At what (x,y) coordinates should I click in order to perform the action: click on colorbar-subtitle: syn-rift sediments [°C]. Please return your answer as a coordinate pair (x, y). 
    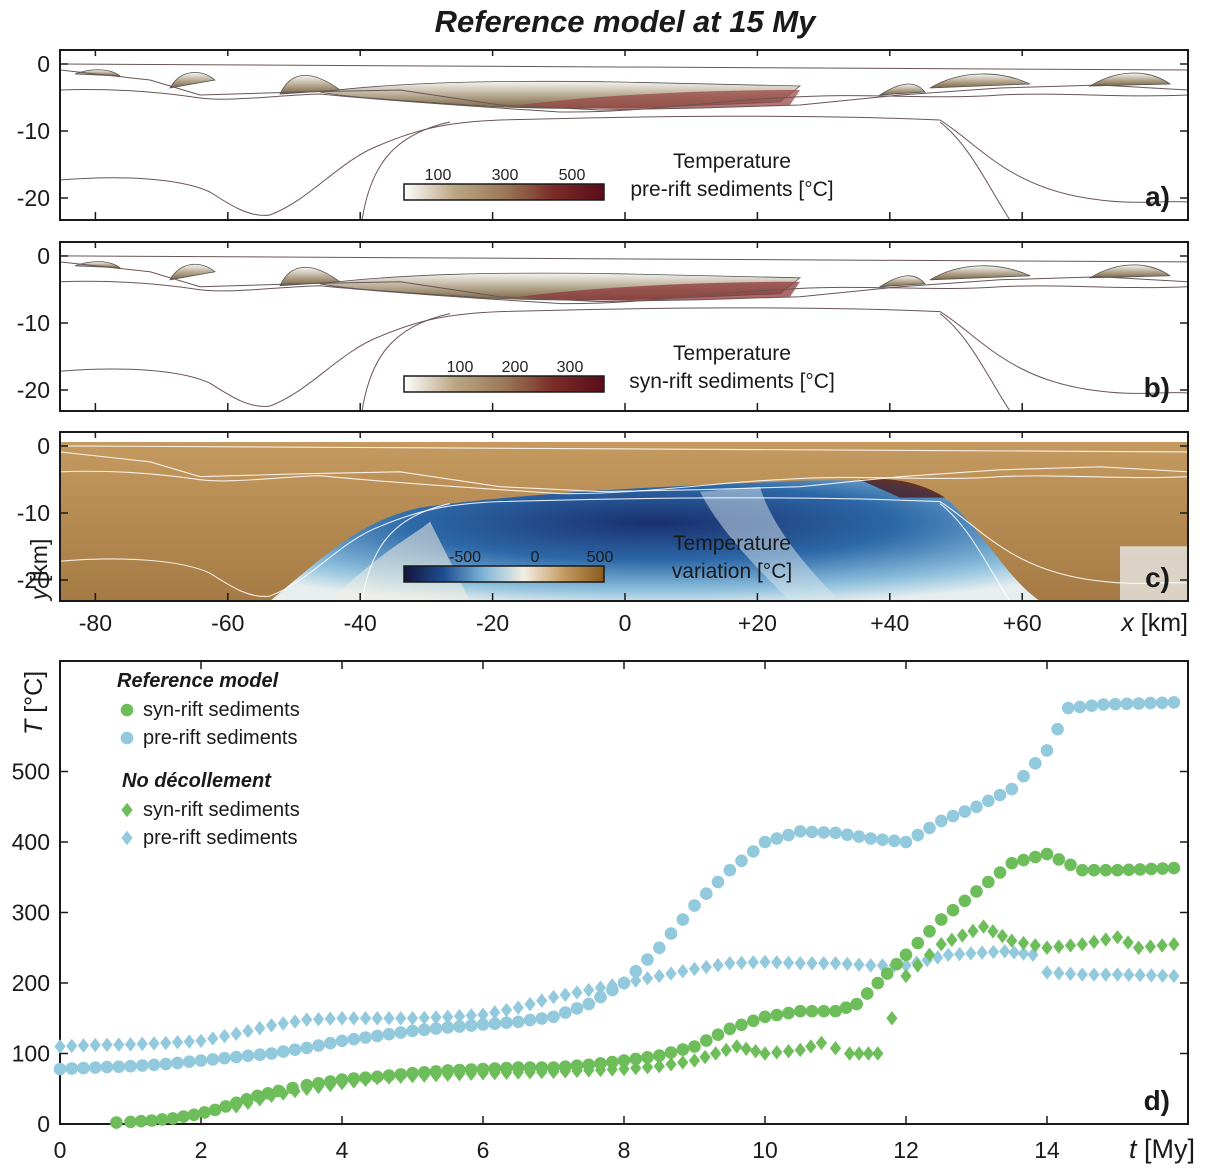
    Looking at the image, I should click on (732, 381).